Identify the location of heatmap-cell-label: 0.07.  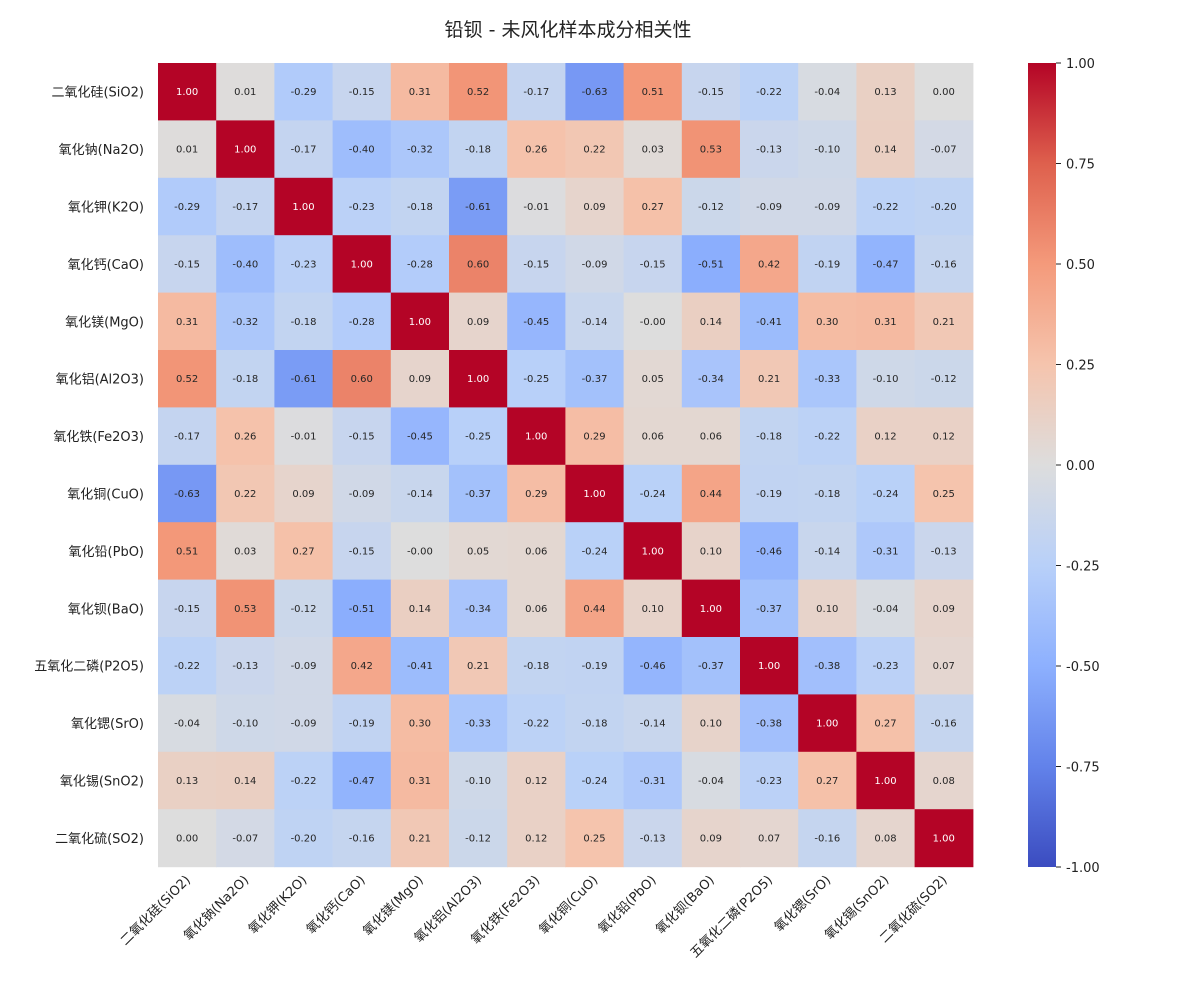
(944, 666).